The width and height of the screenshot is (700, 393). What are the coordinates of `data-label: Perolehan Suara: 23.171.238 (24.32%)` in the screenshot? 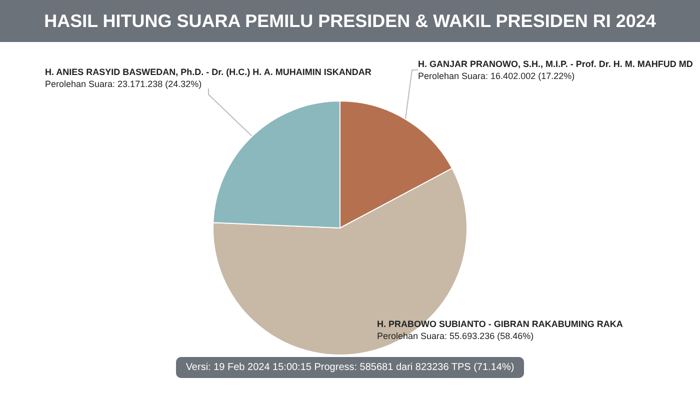 It's located at (123, 84).